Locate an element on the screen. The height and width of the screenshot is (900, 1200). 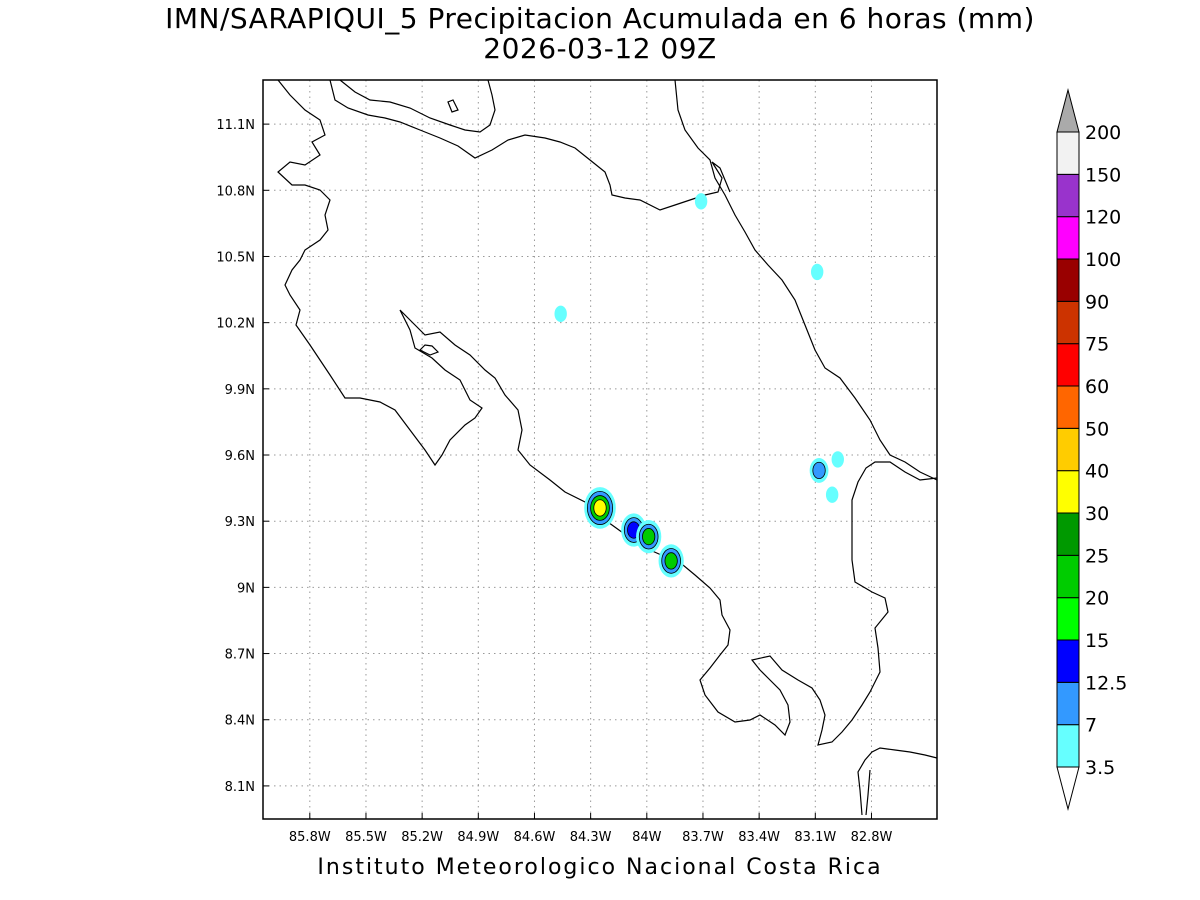
lon-tick-label: 84.6W is located at coordinates (535, 837).